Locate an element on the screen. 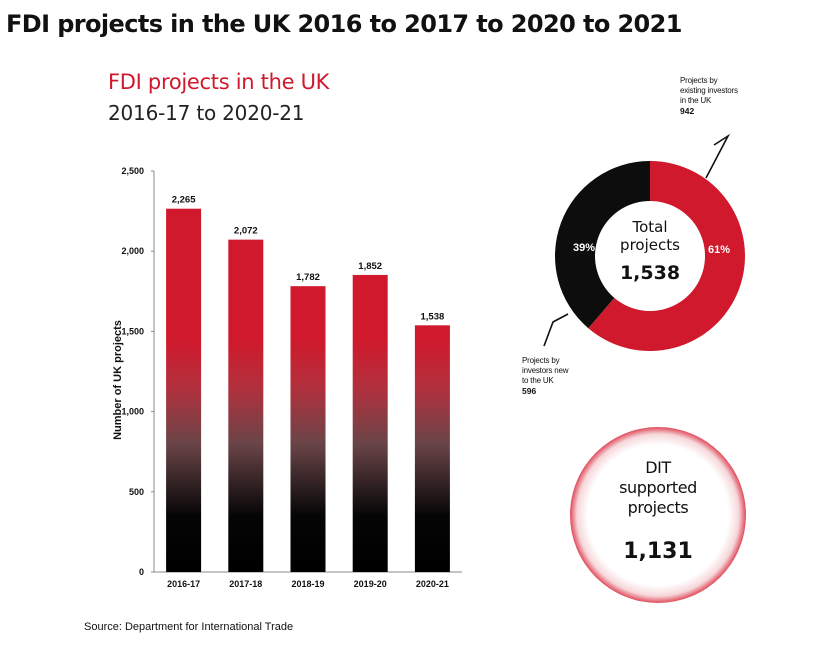 This screenshot has height=655, width=817. donut-hole is located at coordinates (650, 256).